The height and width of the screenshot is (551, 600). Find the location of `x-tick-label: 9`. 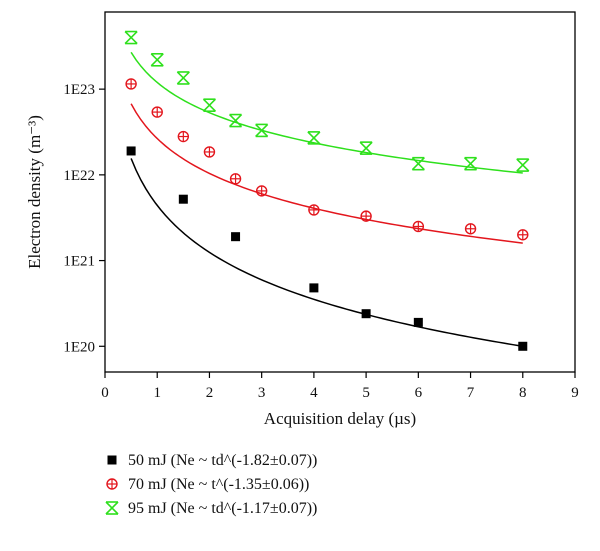

x-tick-label: 9 is located at coordinates (575, 393).